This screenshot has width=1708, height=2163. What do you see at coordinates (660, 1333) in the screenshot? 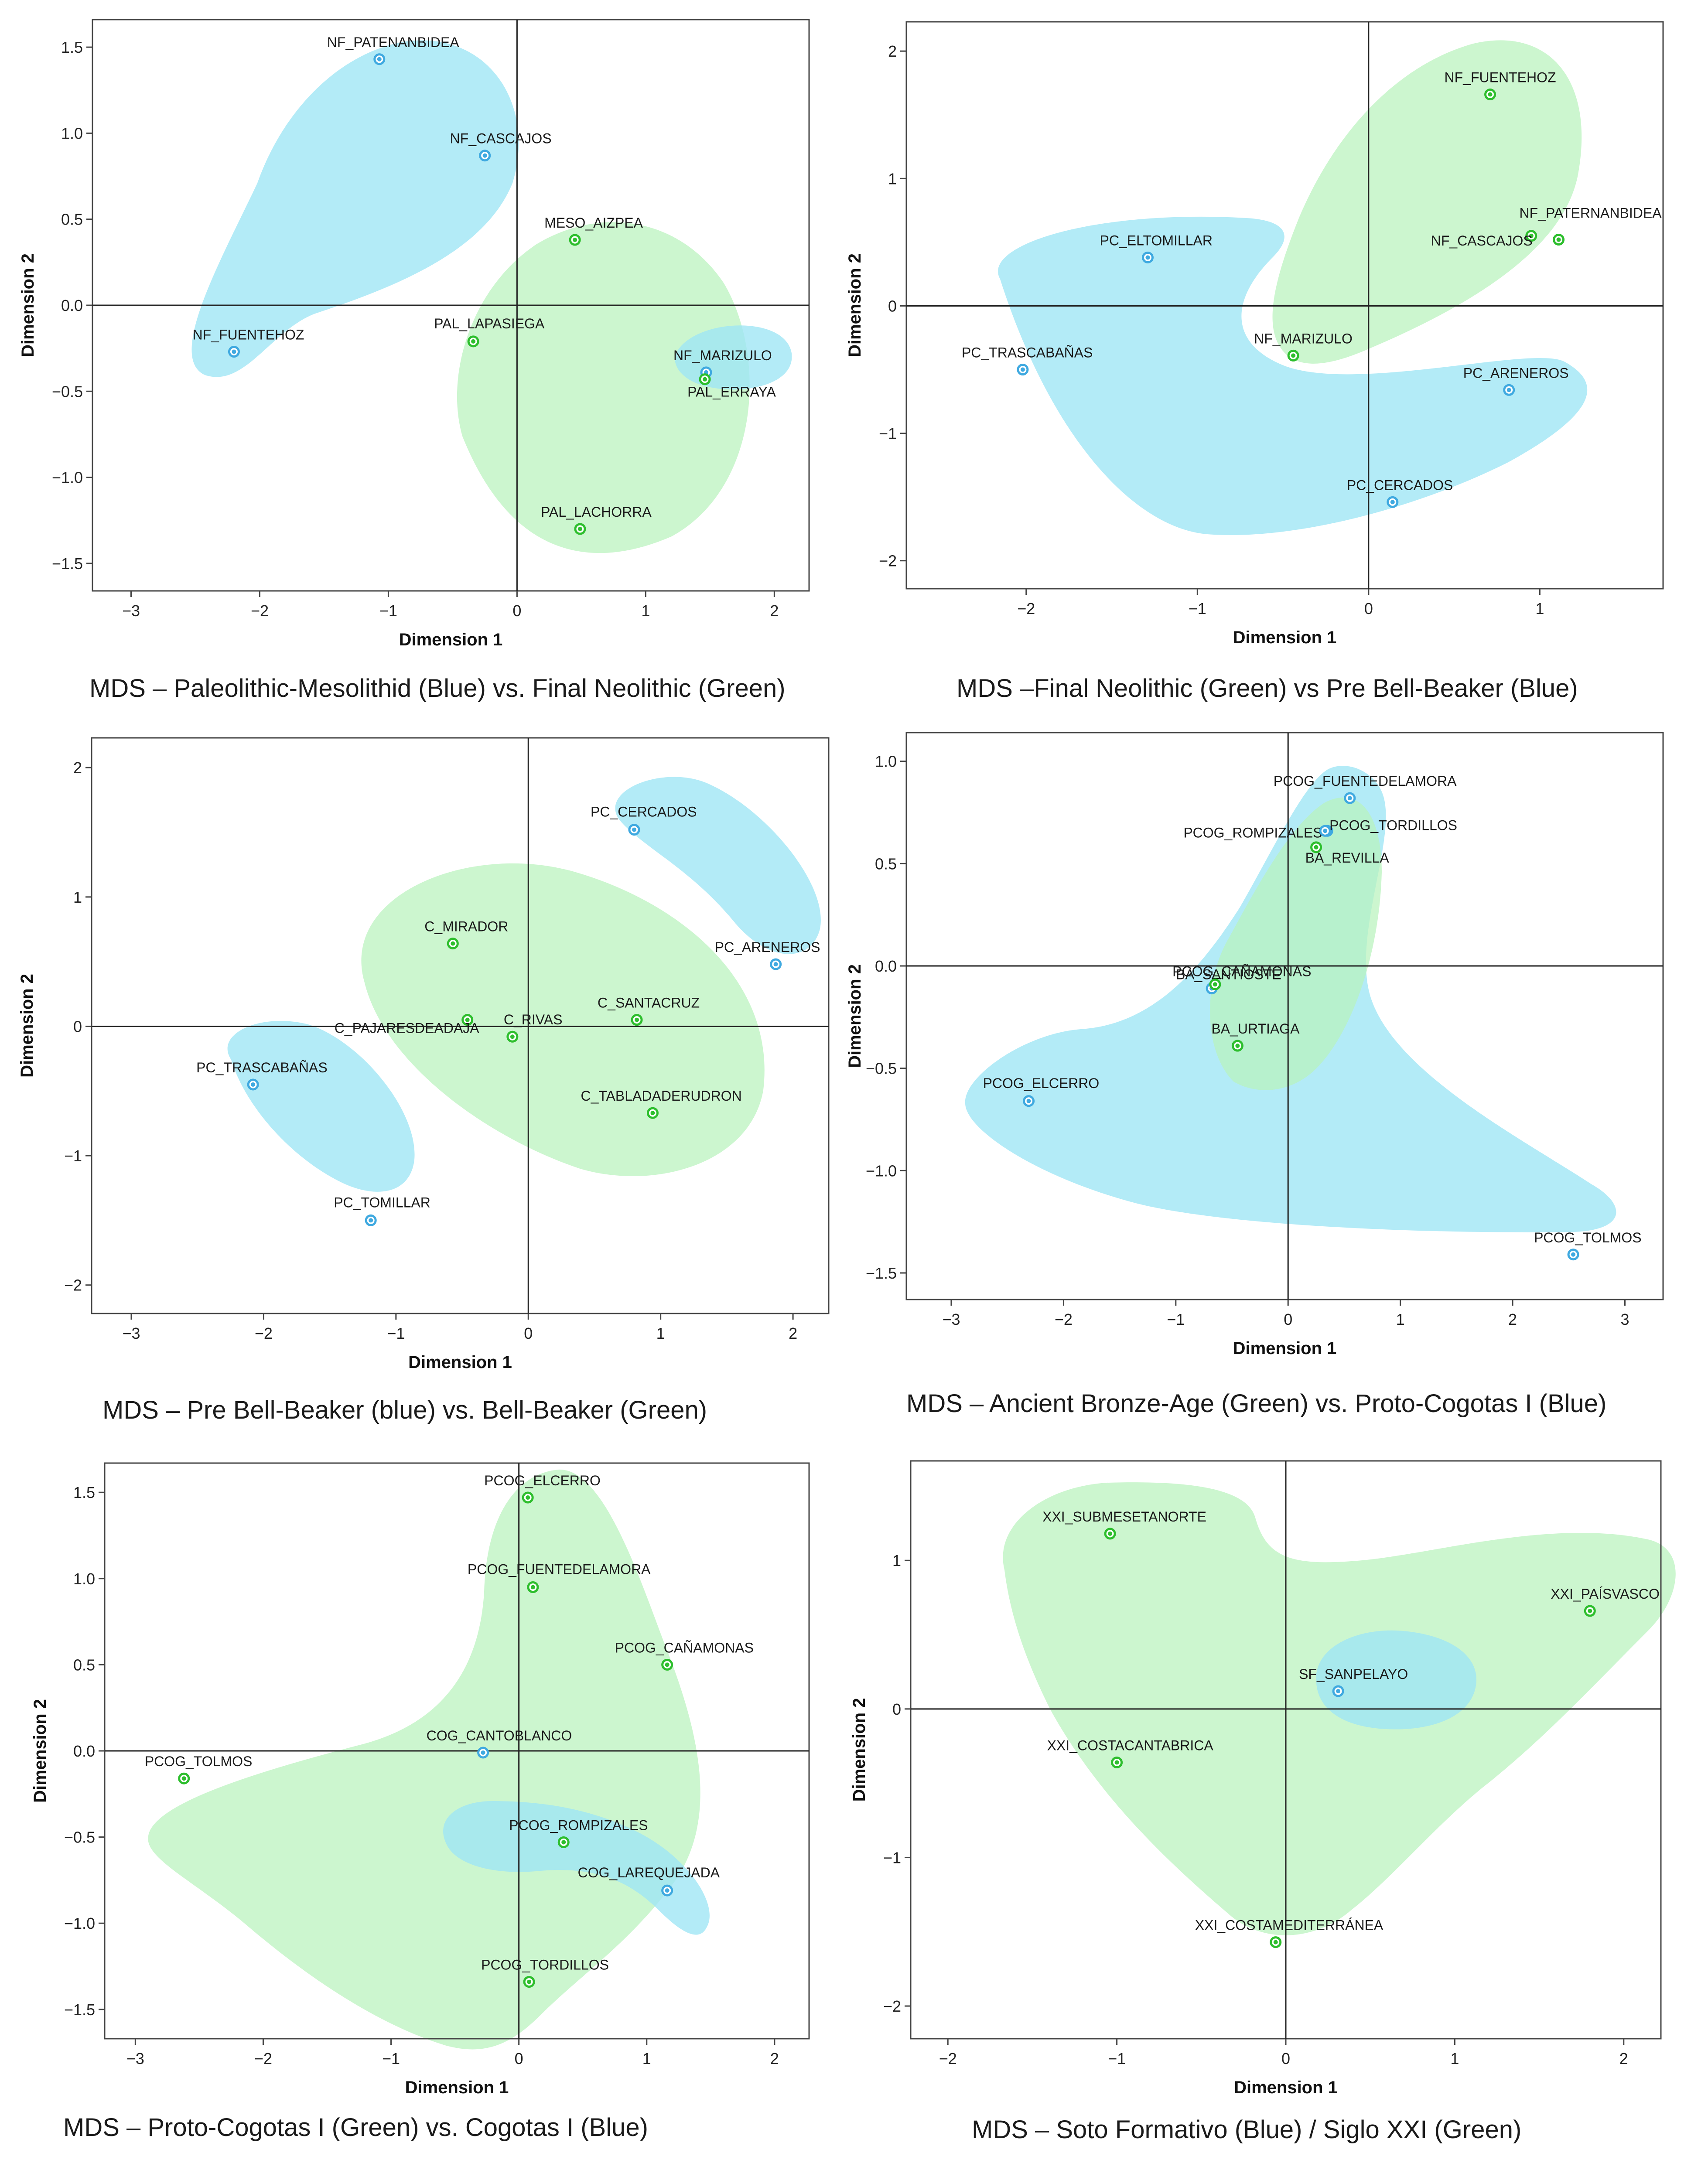
I see `x-tick-label: 1` at bounding box center [660, 1333].